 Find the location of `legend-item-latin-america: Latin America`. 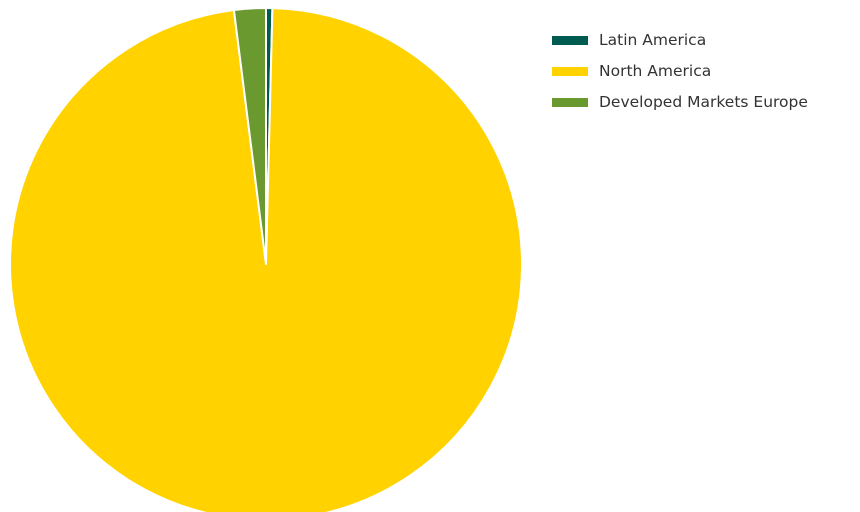

legend-item-latin-america: Latin America is located at coordinates (680, 40).